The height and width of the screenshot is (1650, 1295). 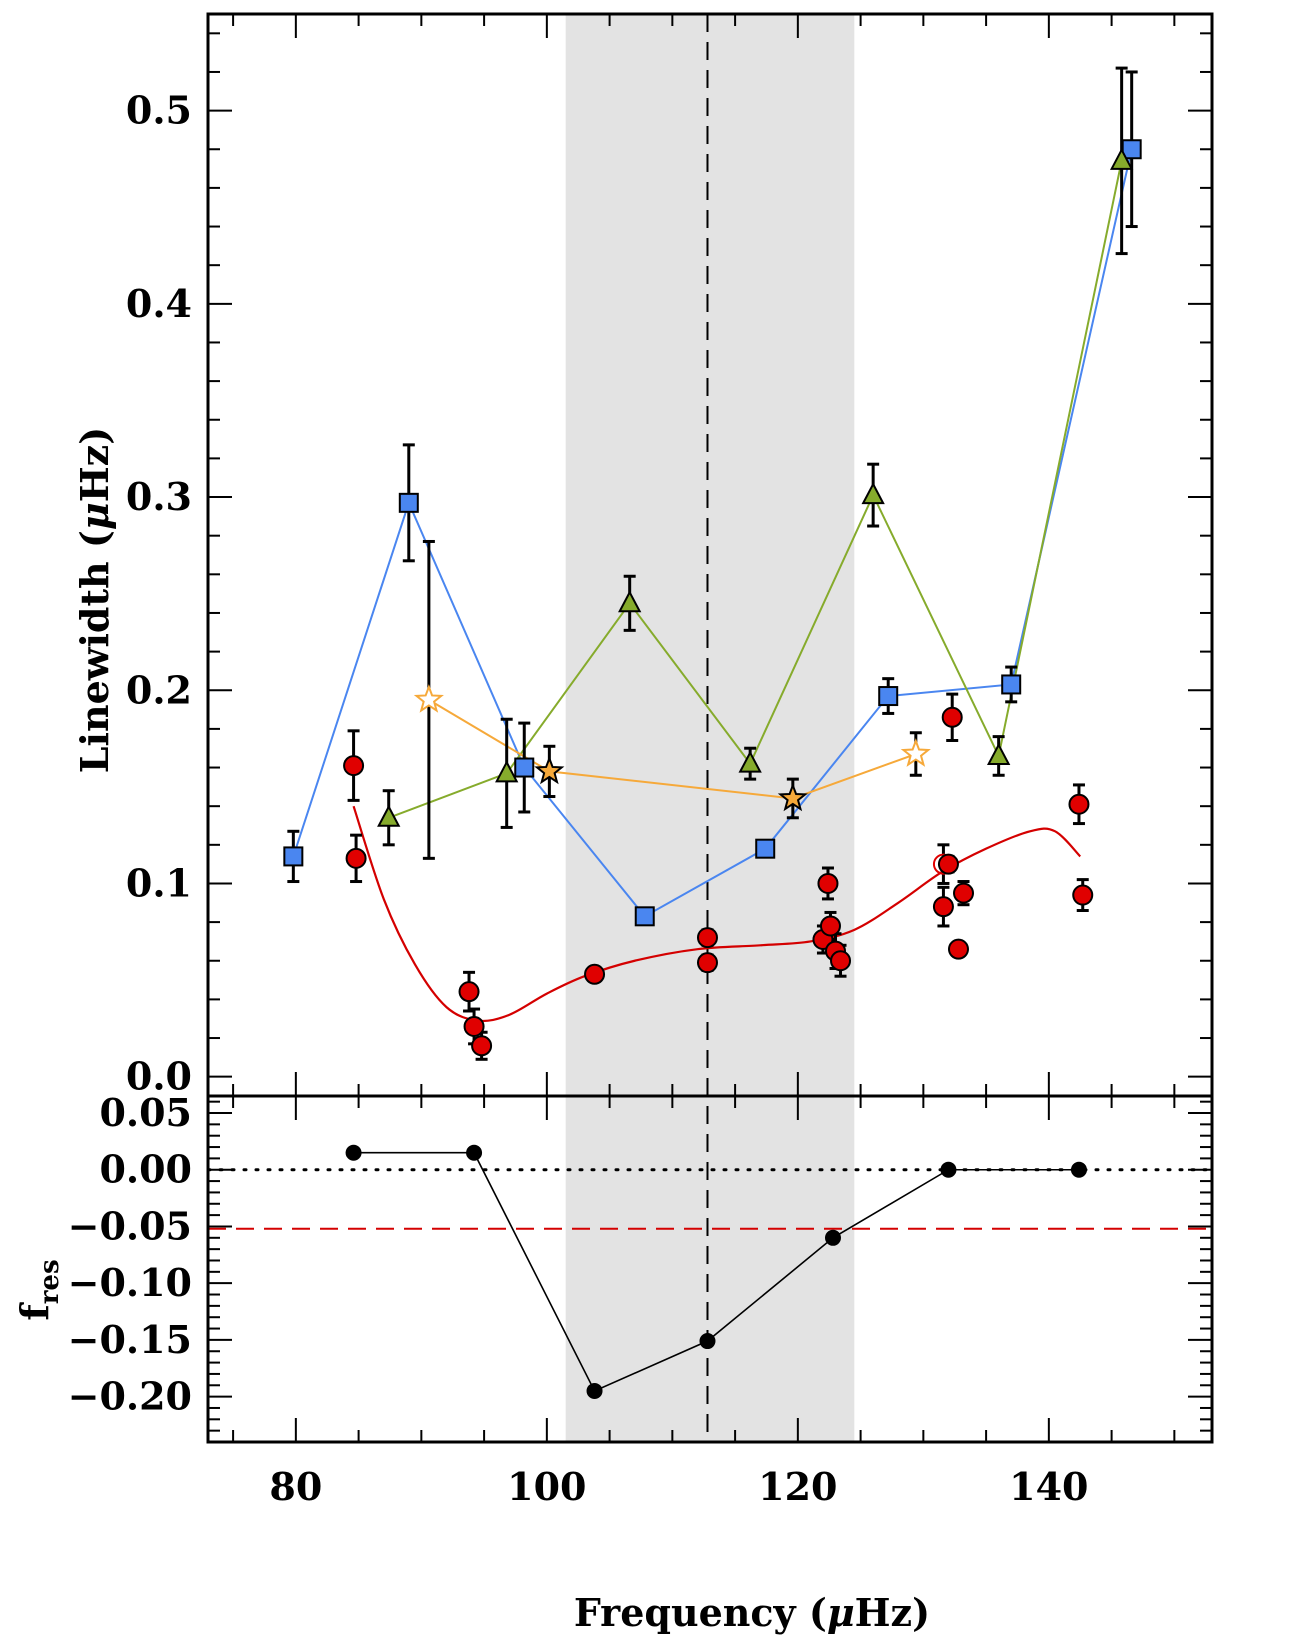 What do you see at coordinates (159, 882) in the screenshot?
I see `y-tick-label: 0.1` at bounding box center [159, 882].